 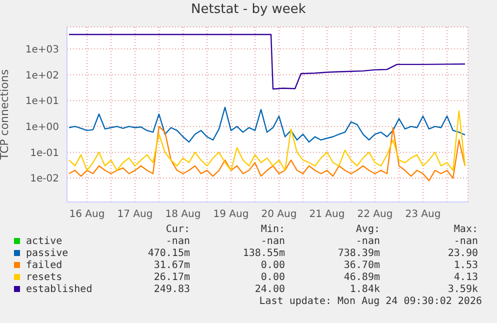 I want to click on y-tick-label: 1e-01, so click(x=44, y=153).